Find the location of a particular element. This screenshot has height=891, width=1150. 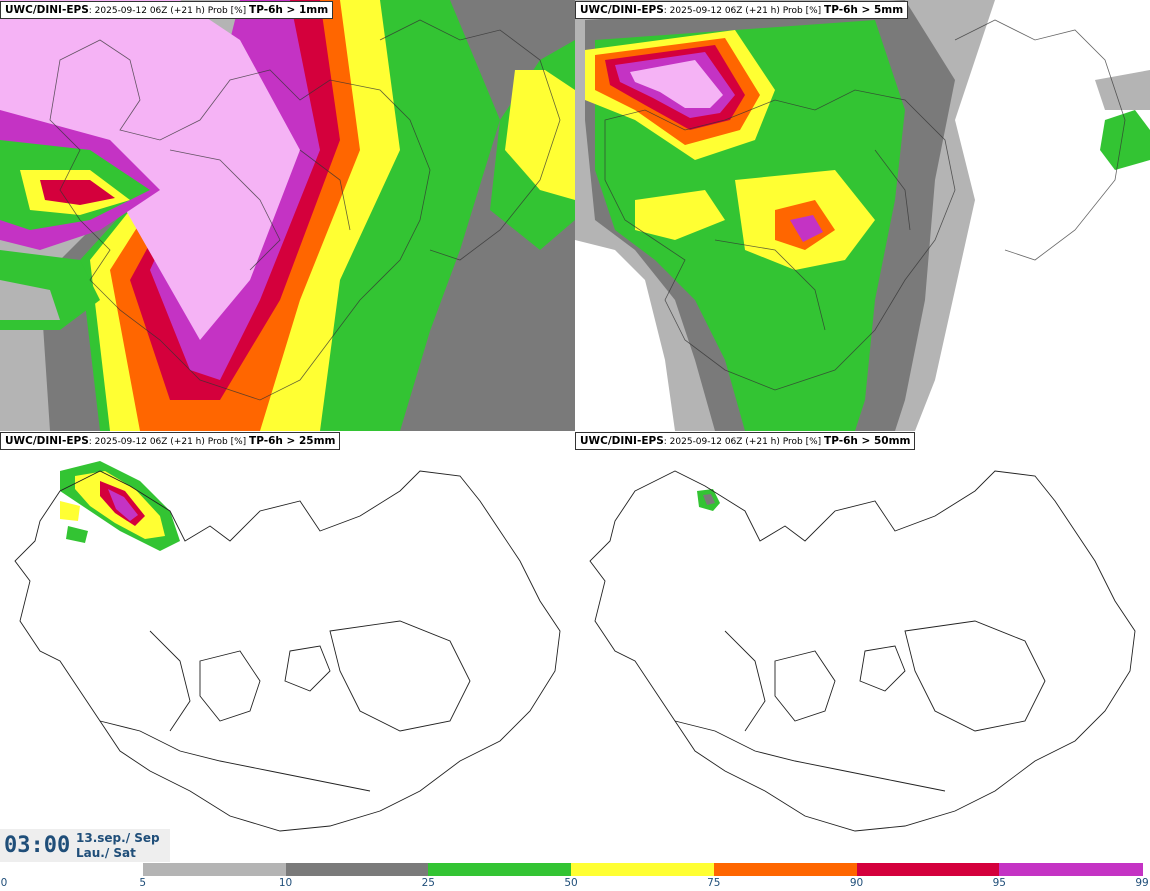

colorbar-tick-label: 90 is located at coordinates (856, 883).